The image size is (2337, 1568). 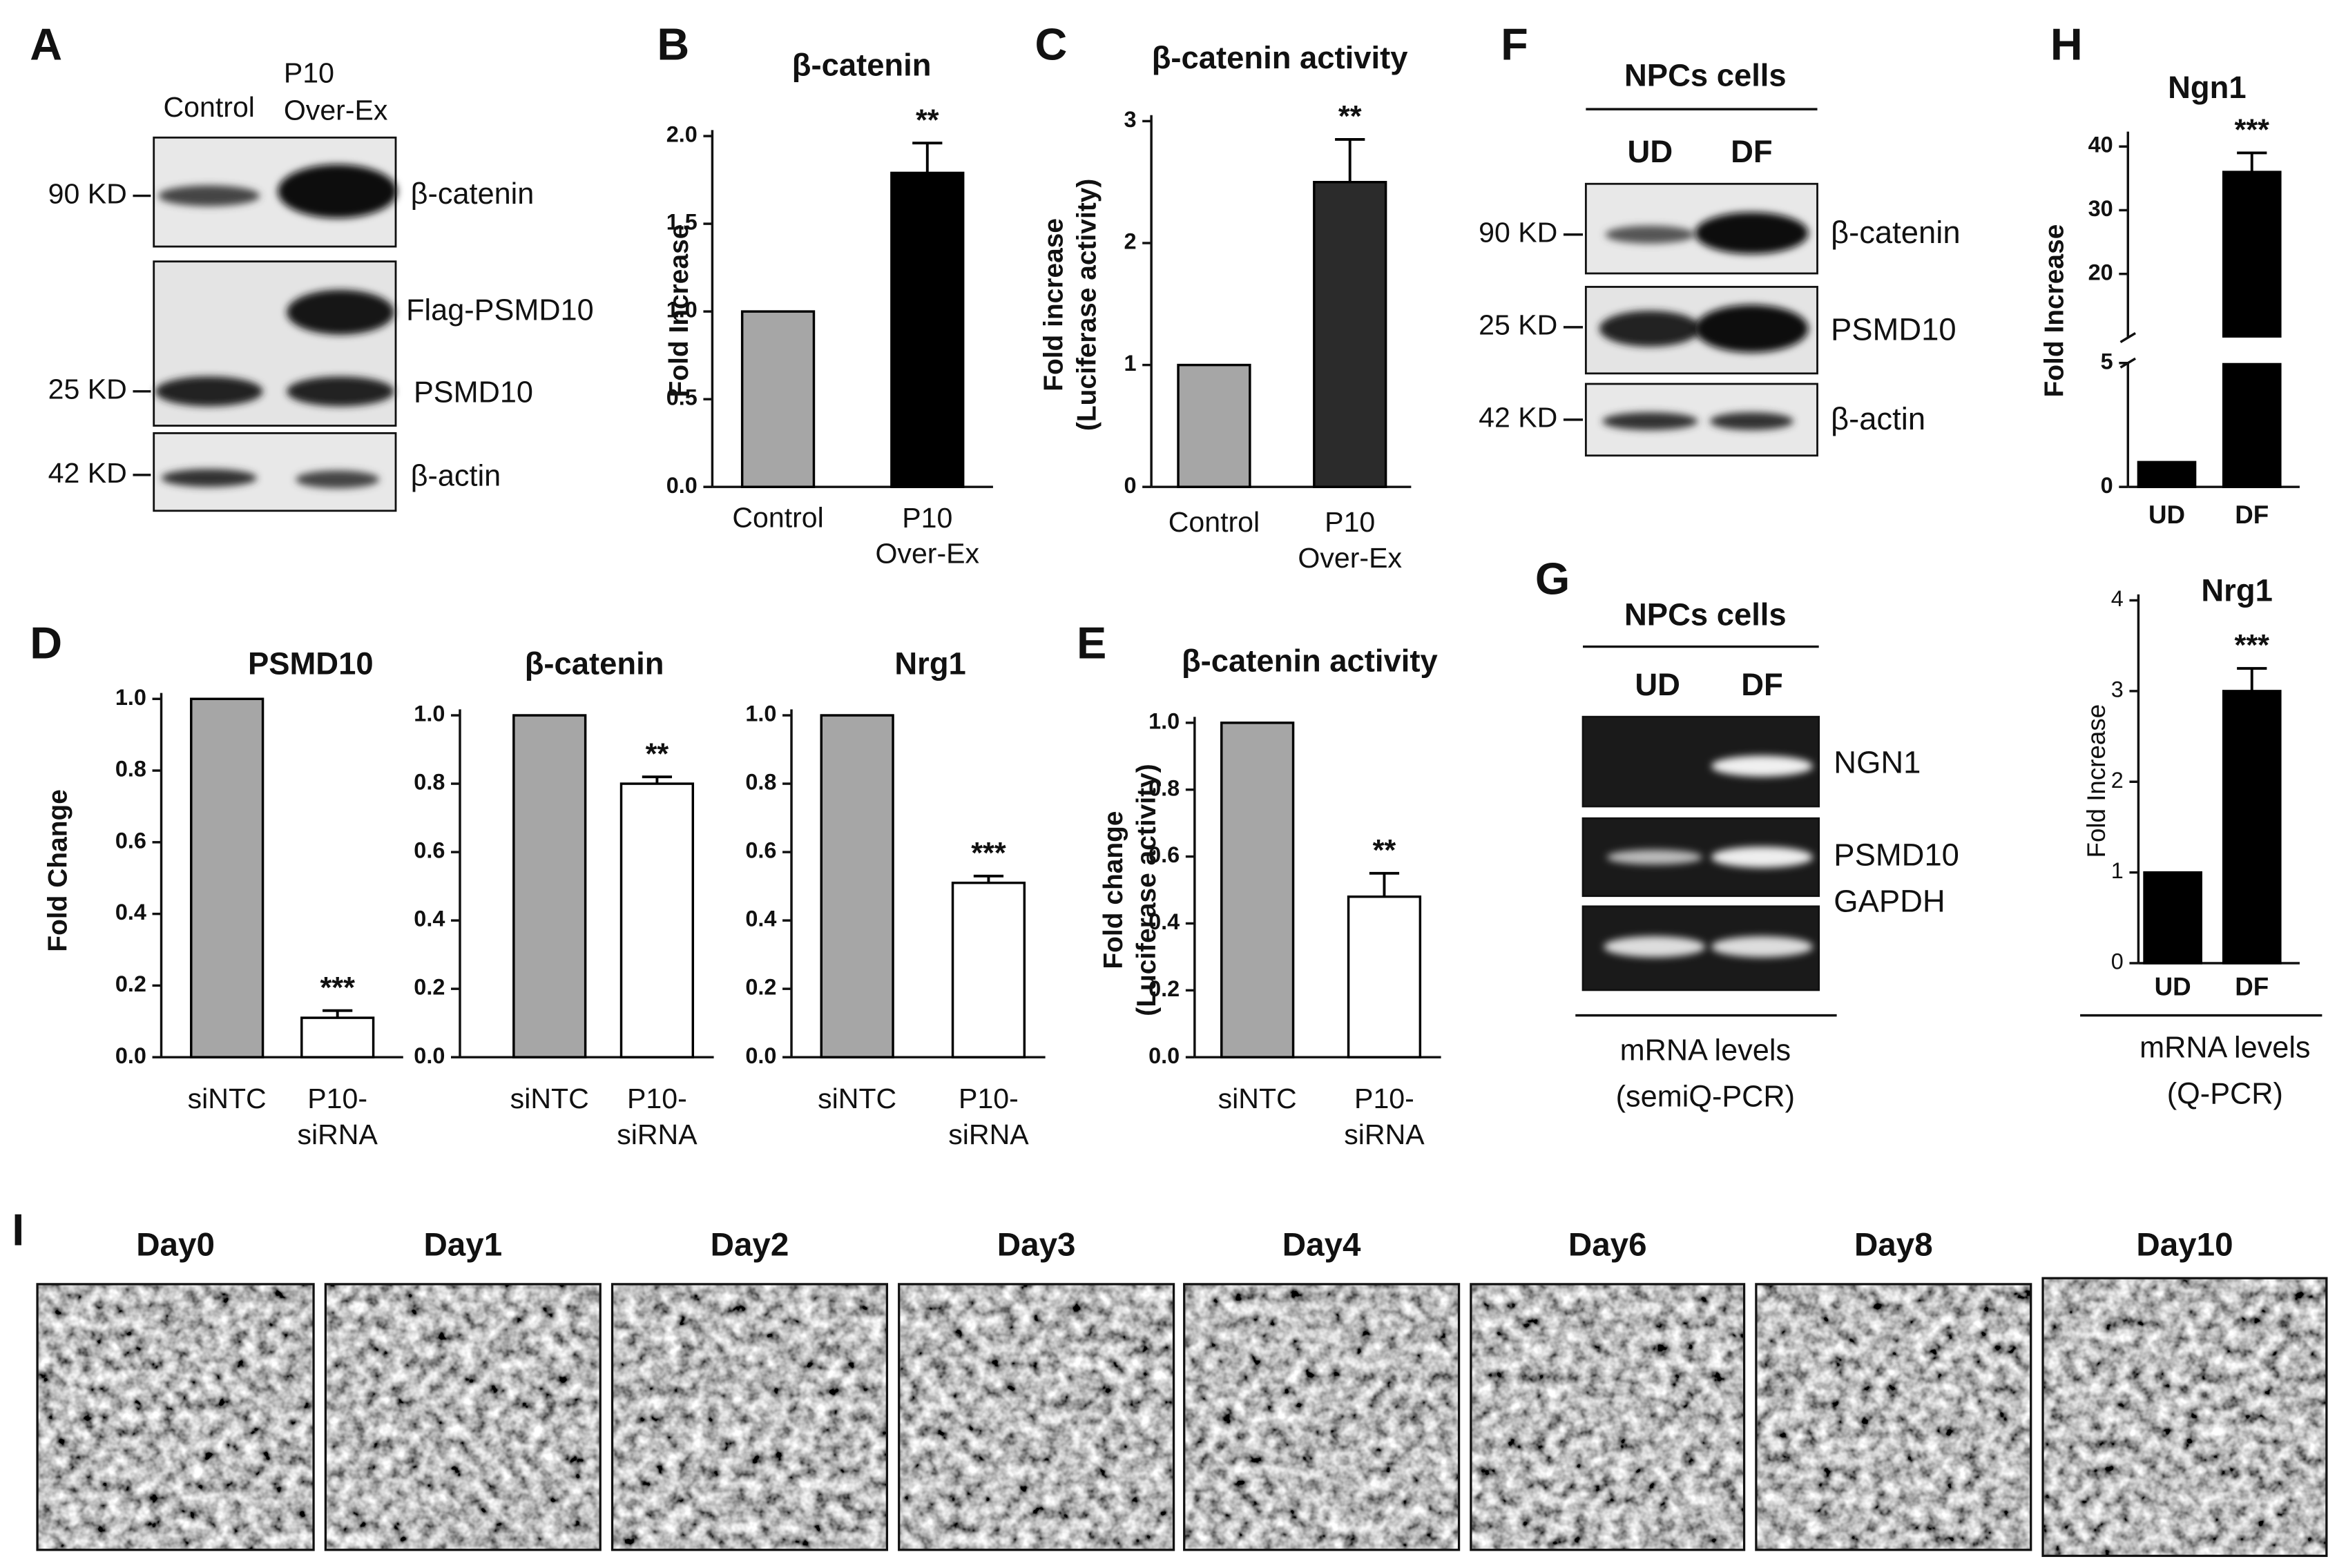 What do you see at coordinates (1164, 922) in the screenshot?
I see `y-tick-label: 0.4` at bounding box center [1164, 922].